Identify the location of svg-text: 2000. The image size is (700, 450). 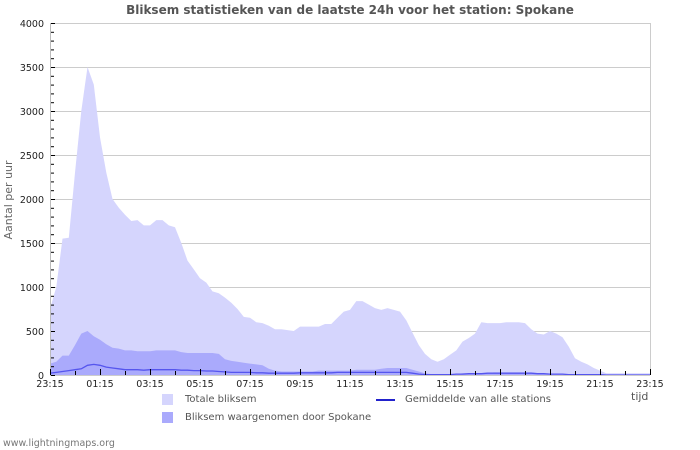
(32, 200).